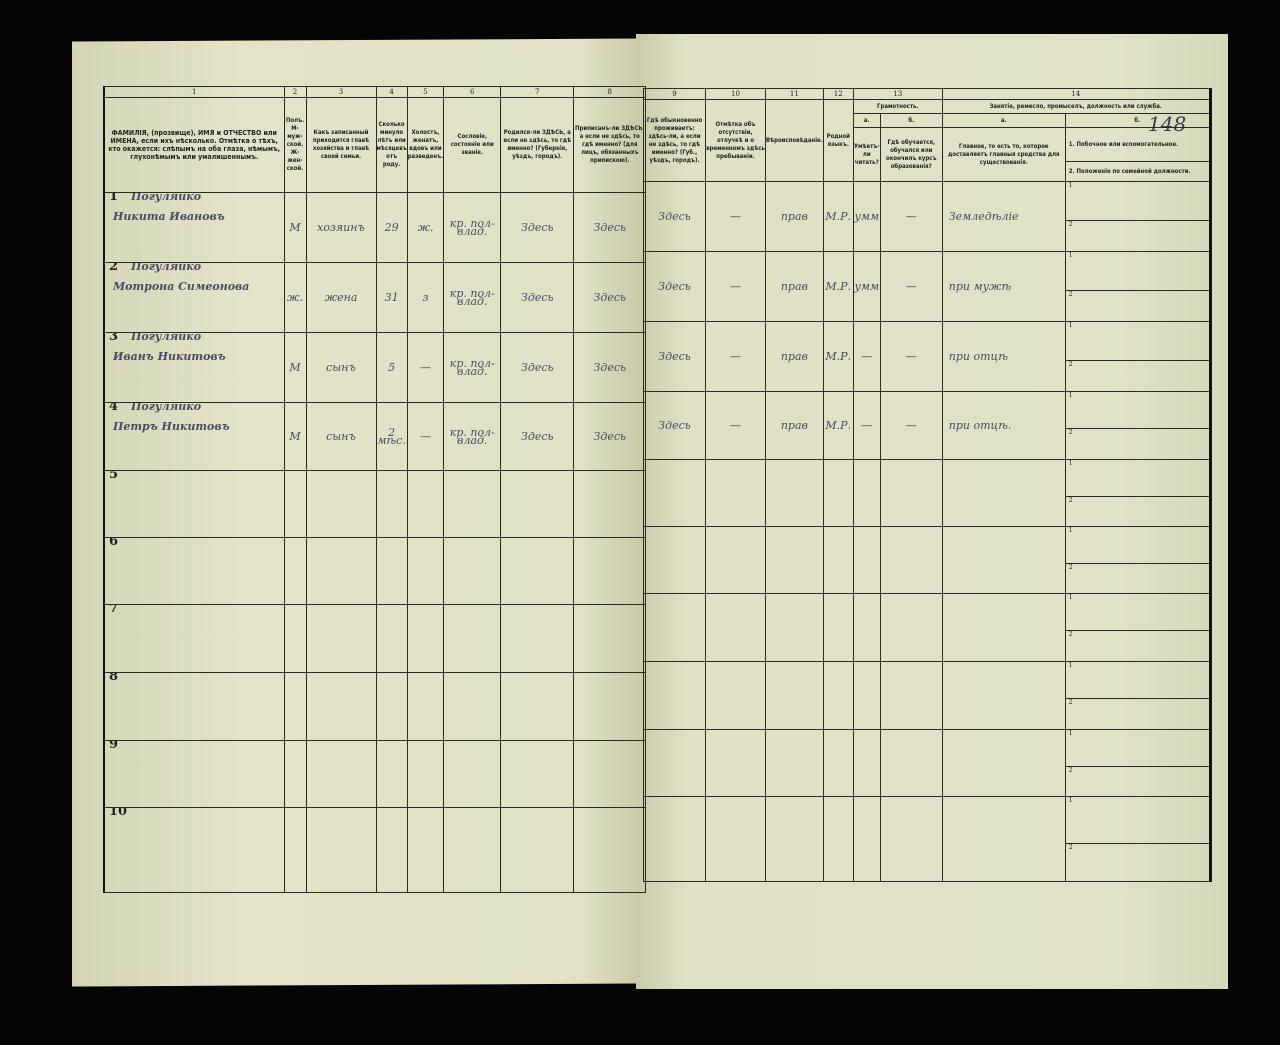  What do you see at coordinates (866, 216) in the screenshot?
I see `cell-literate: умм` at bounding box center [866, 216].